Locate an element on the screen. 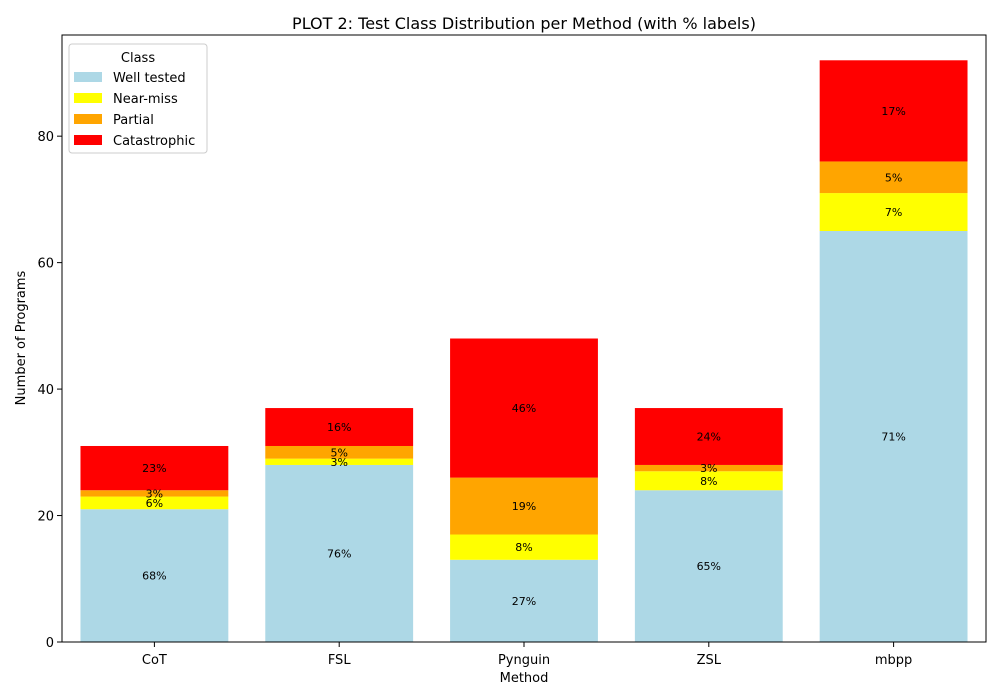 This screenshot has width=1000, height=700. x-axis-label: Method is located at coordinates (524, 678).